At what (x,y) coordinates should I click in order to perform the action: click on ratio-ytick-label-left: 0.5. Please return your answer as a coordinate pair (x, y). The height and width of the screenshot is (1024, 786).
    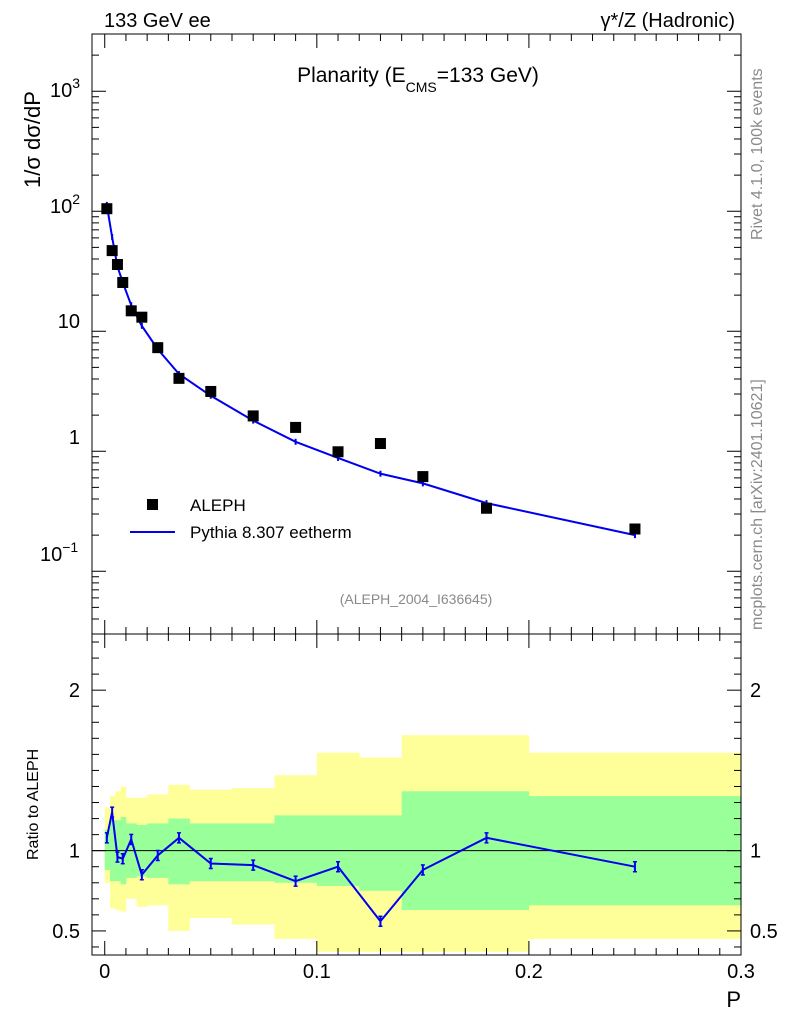
    Looking at the image, I should click on (66, 932).